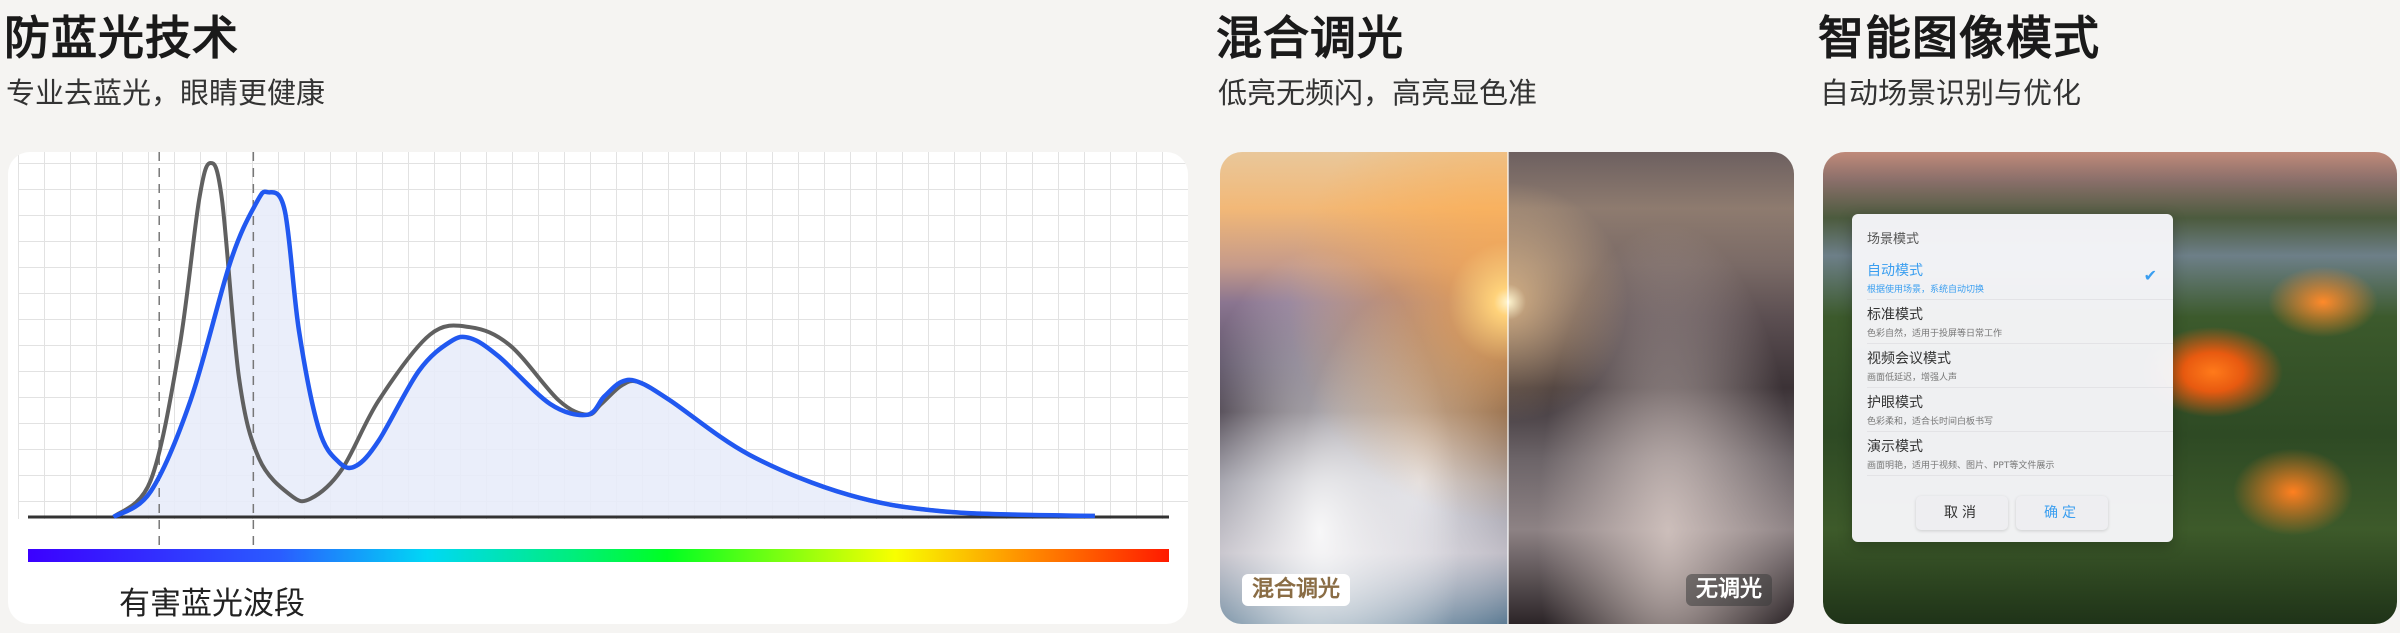  What do you see at coordinates (2020, 410) in the screenshot?
I see `option-eye-care-mode: 护眼模式 色彩柔和，适合长时间白板书写` at bounding box center [2020, 410].